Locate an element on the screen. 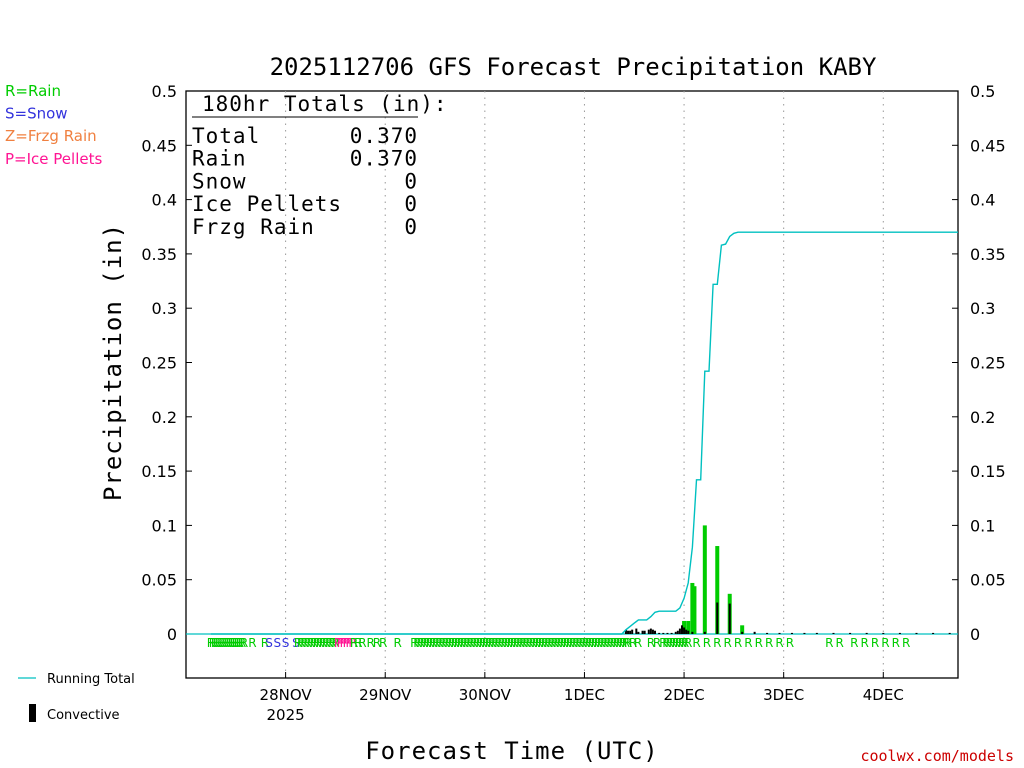 The width and height of the screenshot is (1024, 768). y-tick-label-left: 0.1 is located at coordinates (164, 525).